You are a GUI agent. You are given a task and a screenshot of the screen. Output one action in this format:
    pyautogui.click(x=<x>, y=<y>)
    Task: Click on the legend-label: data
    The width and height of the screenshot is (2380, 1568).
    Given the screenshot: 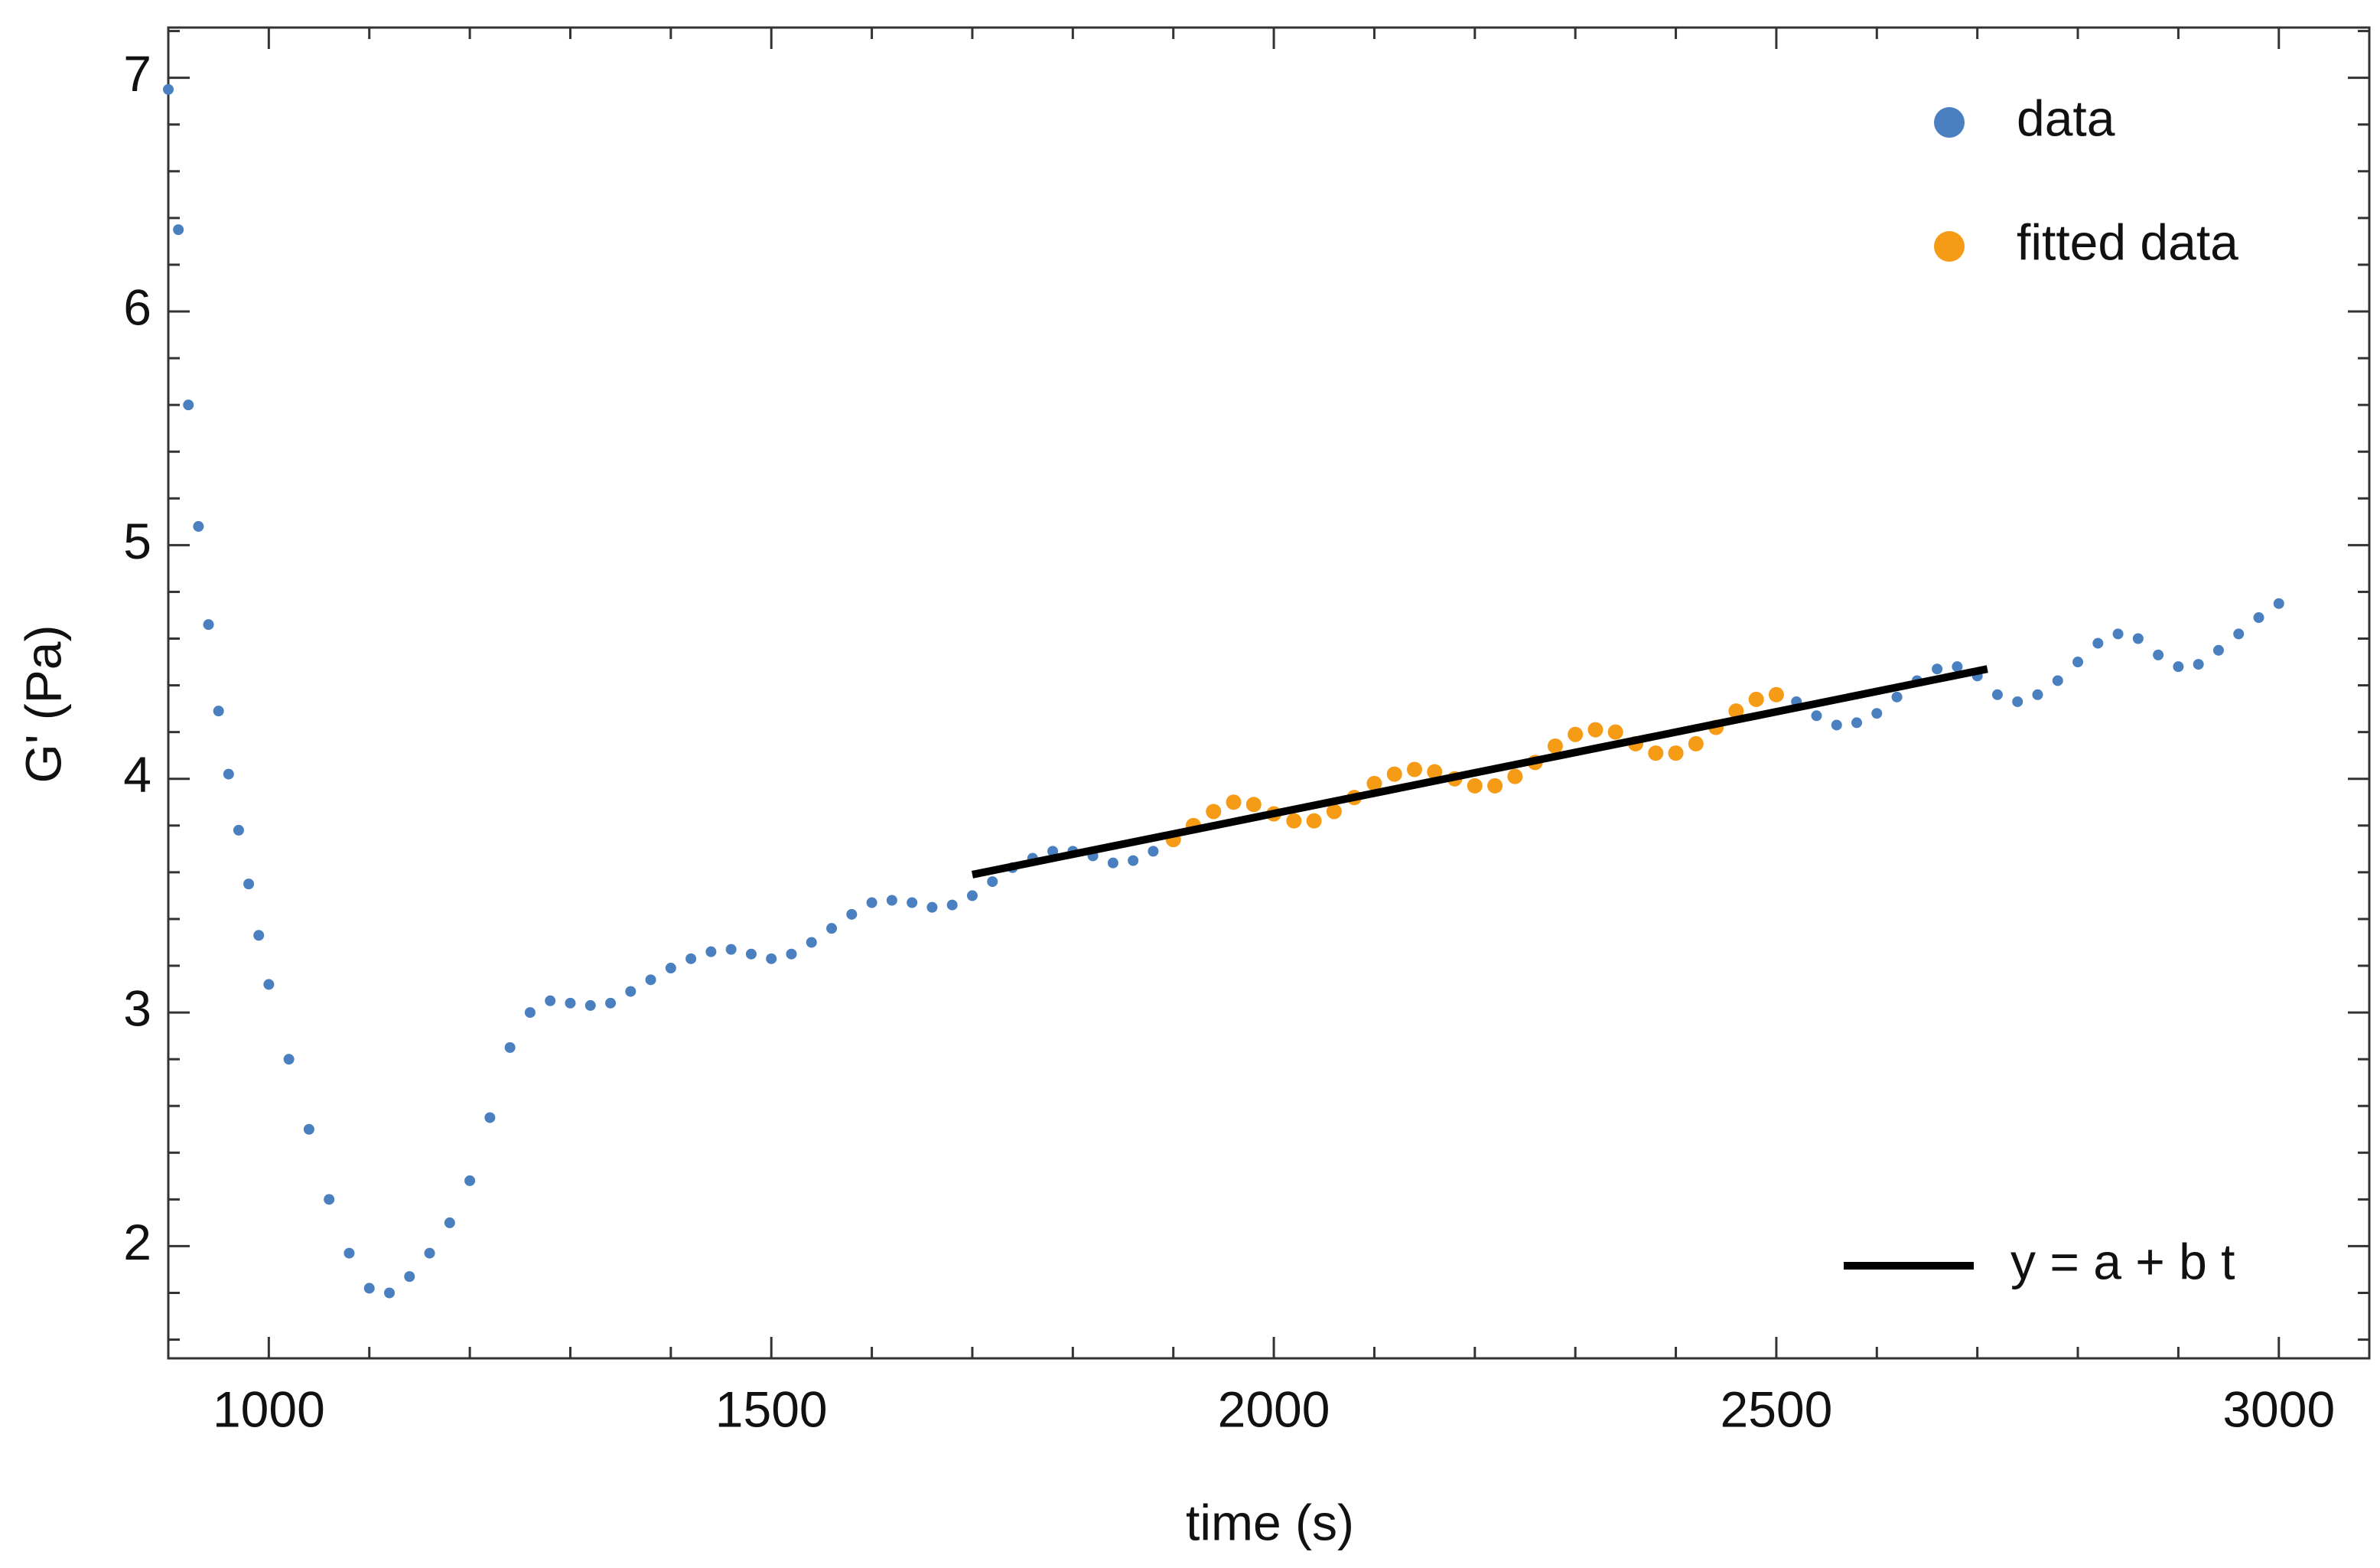 What is the action you would take?
    pyautogui.click(x=2066, y=118)
    